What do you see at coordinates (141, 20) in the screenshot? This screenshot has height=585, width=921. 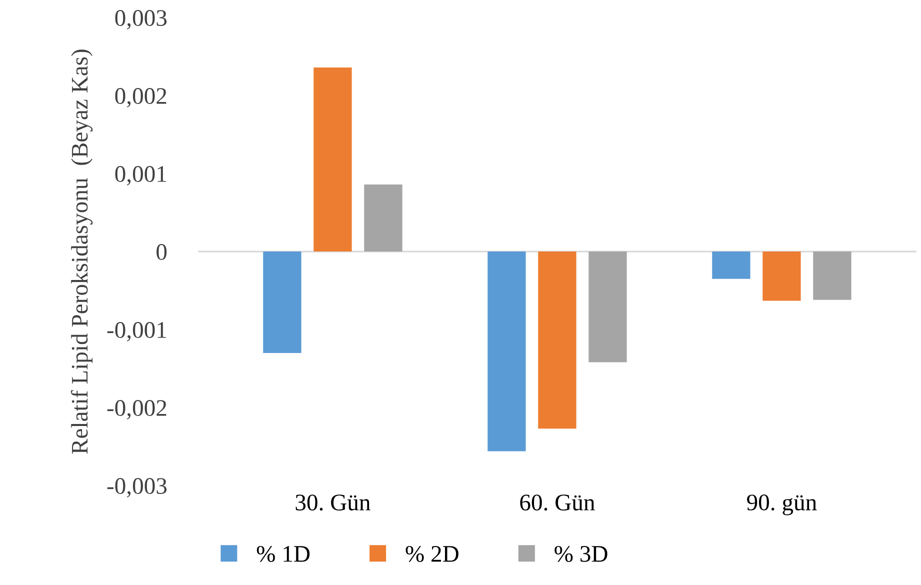 I see `y-tick-label: 0,003` at bounding box center [141, 20].